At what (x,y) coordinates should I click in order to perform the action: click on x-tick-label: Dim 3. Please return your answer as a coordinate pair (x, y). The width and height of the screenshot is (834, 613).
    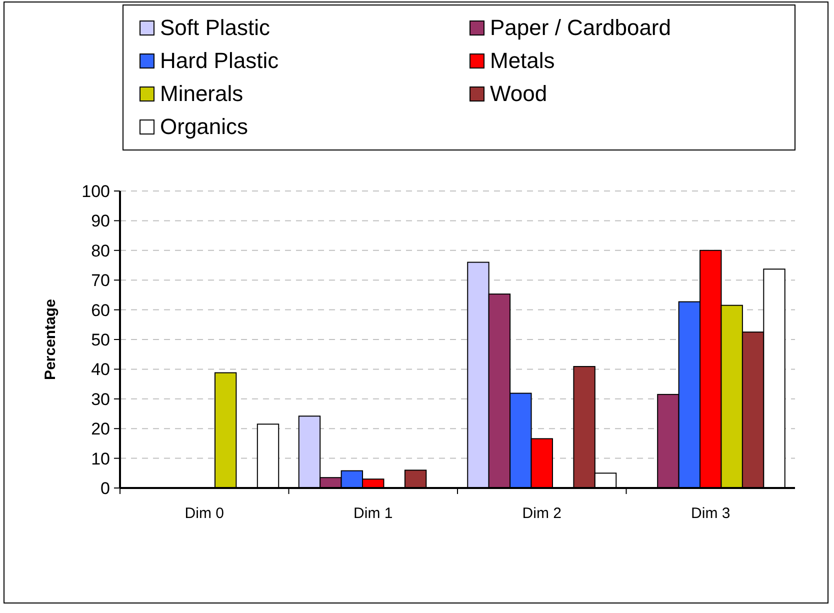
    Looking at the image, I should click on (710, 513).